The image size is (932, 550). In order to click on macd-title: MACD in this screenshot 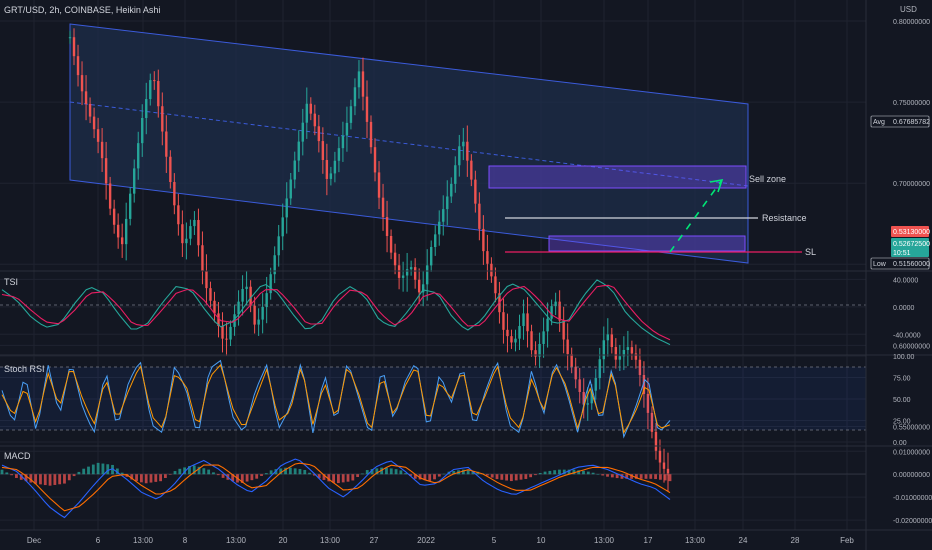, I will do `click(17, 456)`.